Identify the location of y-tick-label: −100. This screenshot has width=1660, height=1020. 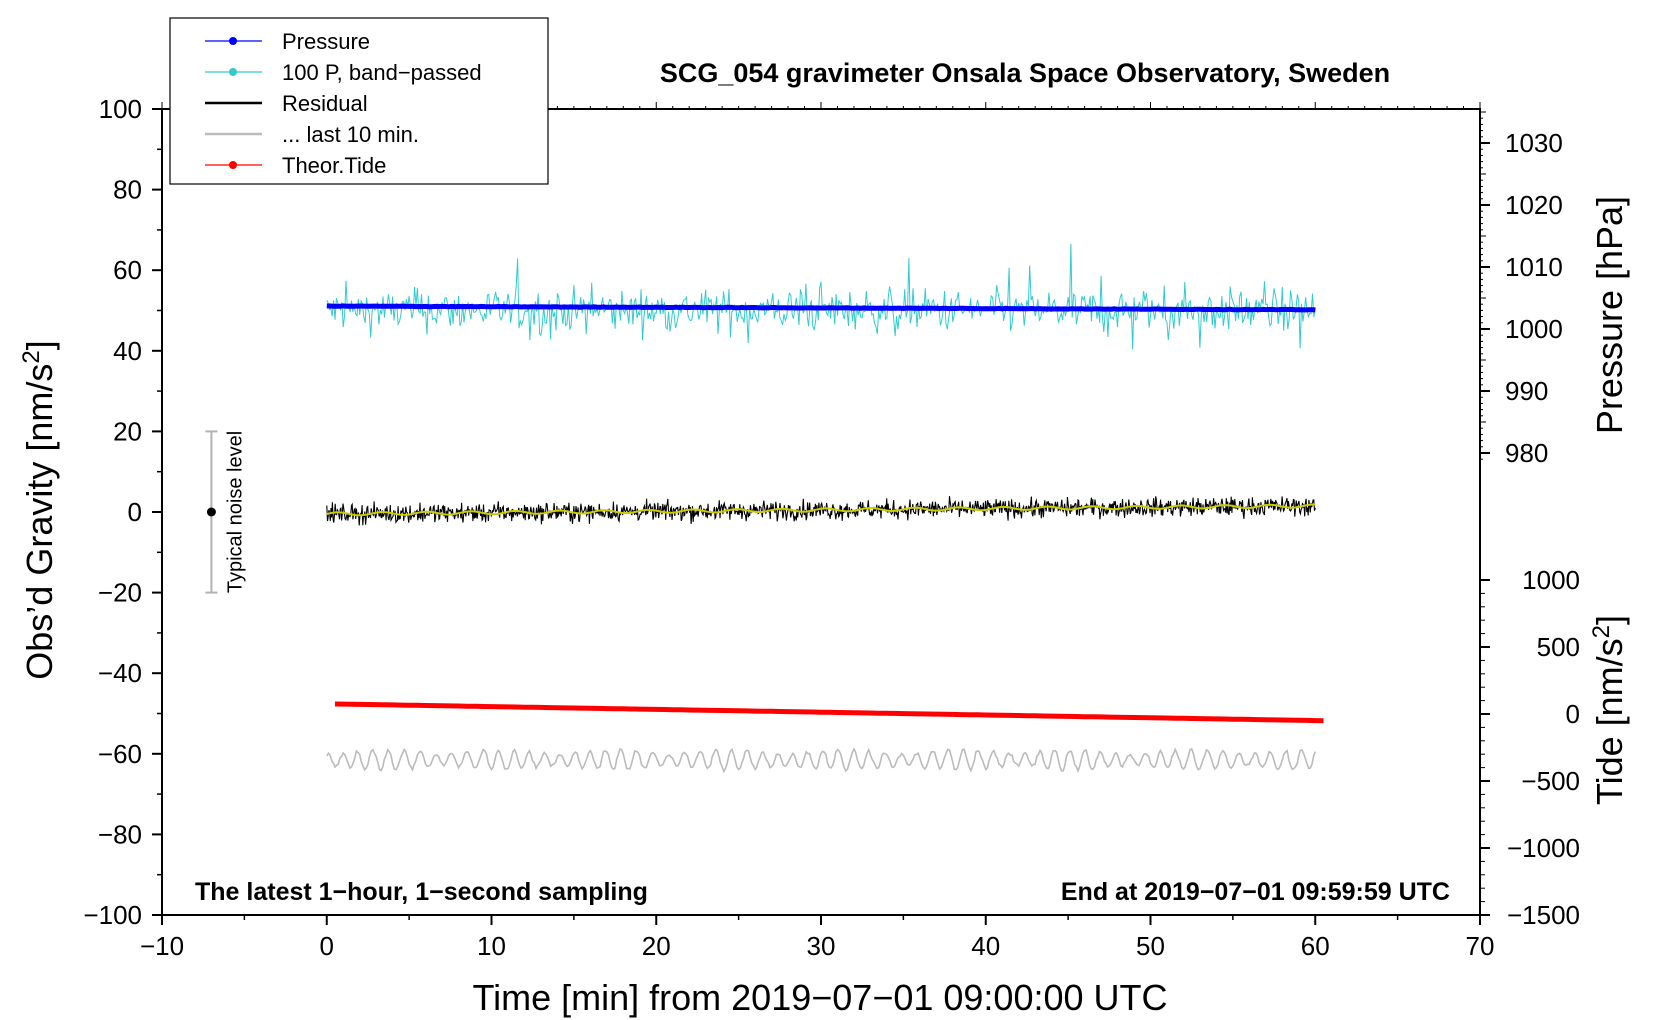
(112, 915).